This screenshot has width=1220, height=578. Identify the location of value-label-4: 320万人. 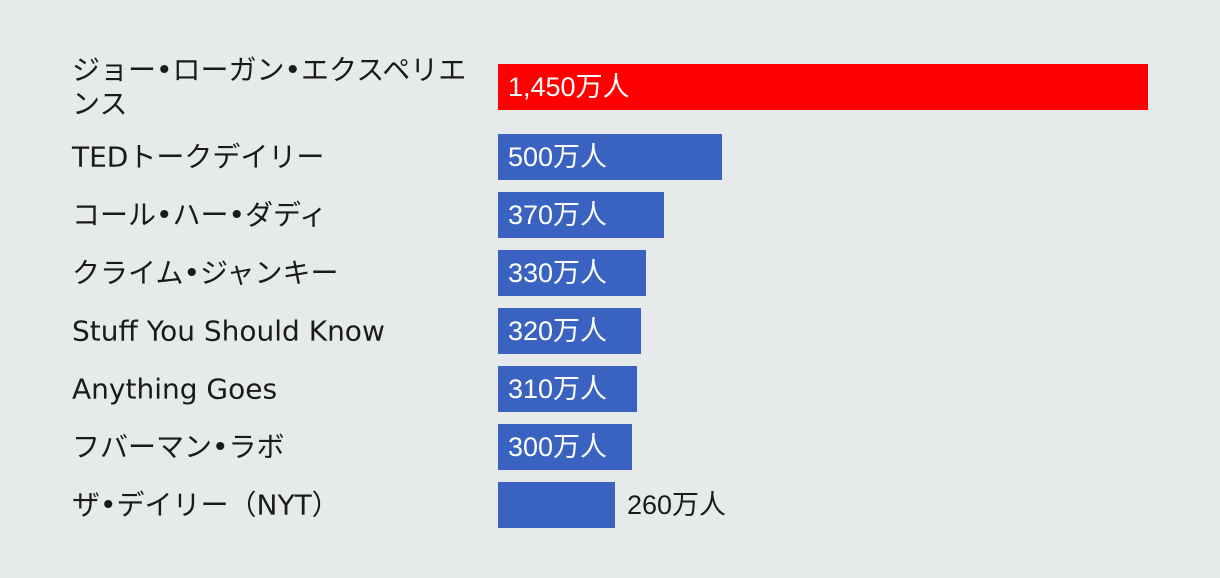
(557, 331).